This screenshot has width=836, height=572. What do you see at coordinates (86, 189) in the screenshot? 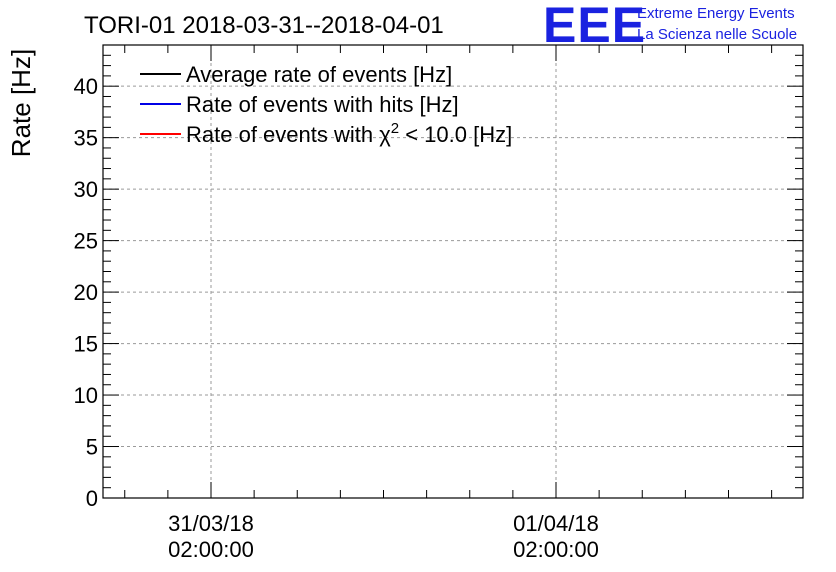
I see `y-tick-label: 30` at bounding box center [86, 189].